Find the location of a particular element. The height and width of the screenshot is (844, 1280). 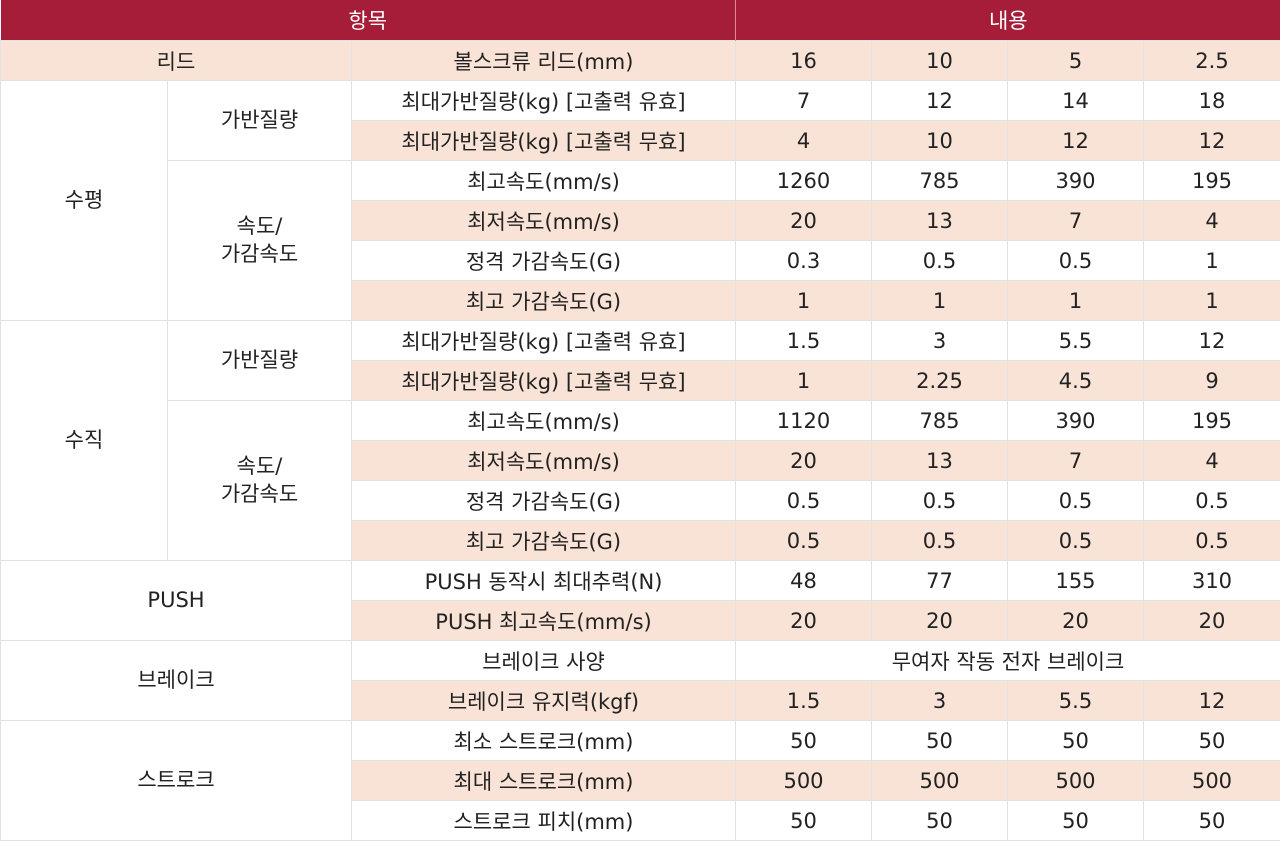

value-cell: 48 is located at coordinates (803, 580).